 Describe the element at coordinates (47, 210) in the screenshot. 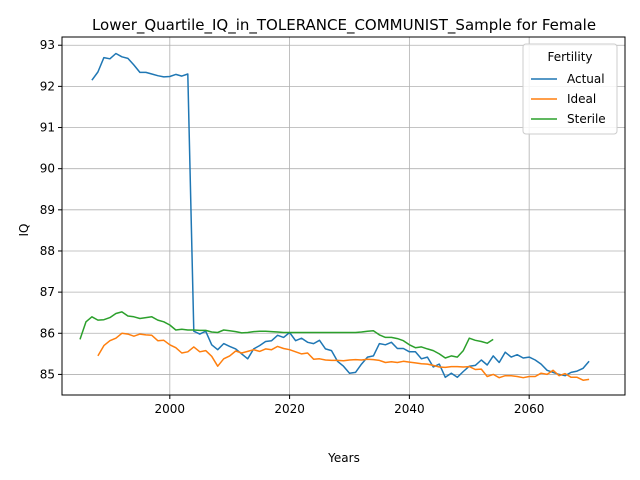

I see `y-tick-label: 89` at that location.